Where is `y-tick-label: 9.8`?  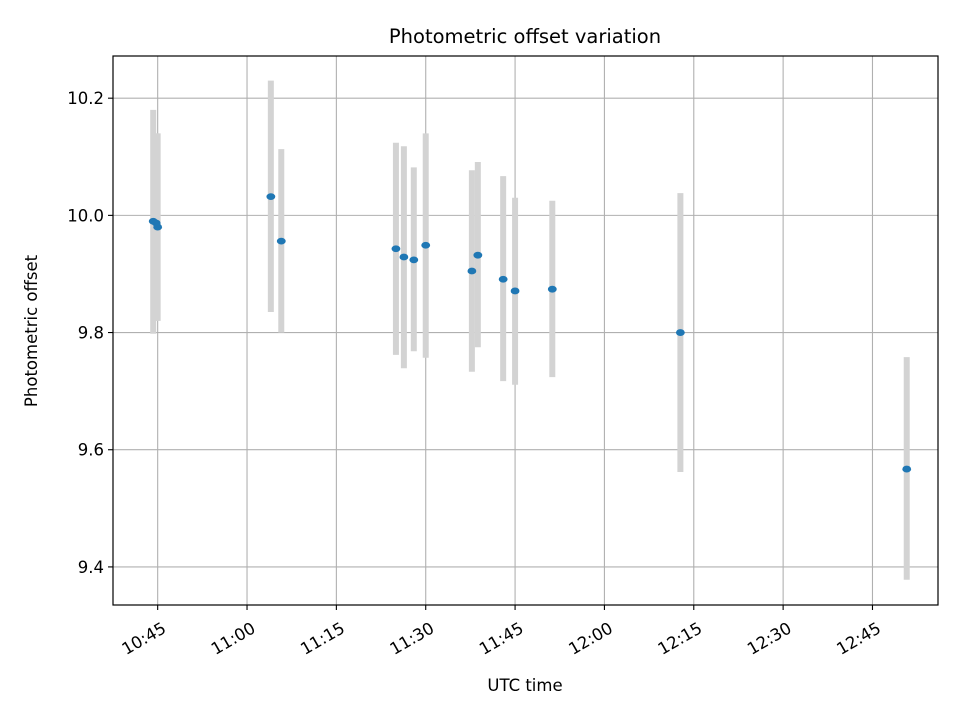 y-tick-label: 9.8 is located at coordinates (91, 333).